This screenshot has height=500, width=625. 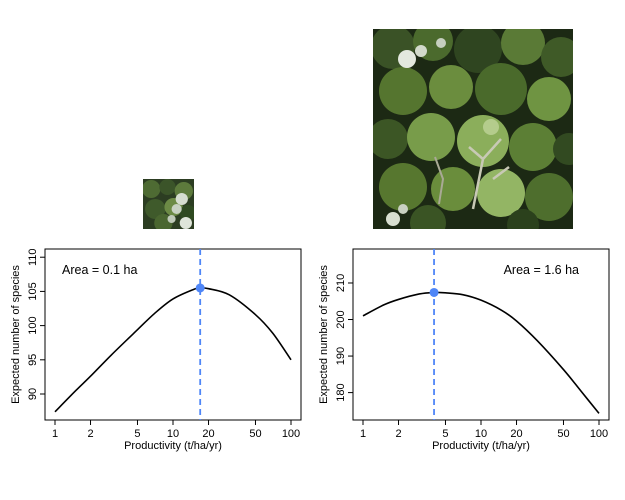 I want to click on y-tick-label: 210, so click(x=341, y=283).